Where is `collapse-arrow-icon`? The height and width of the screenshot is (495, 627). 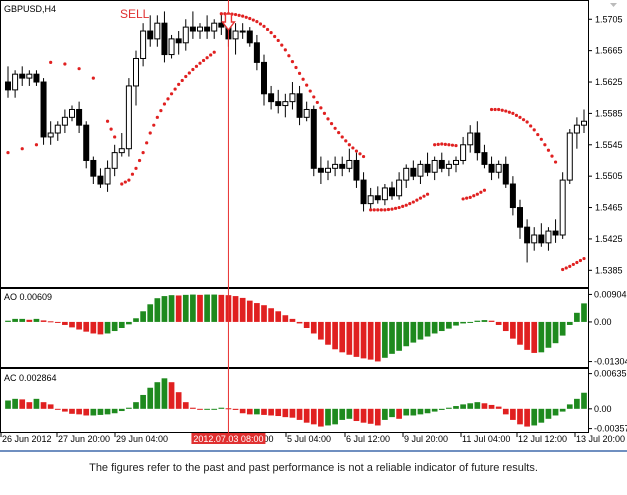 collapse-arrow-icon is located at coordinates (613, 5).